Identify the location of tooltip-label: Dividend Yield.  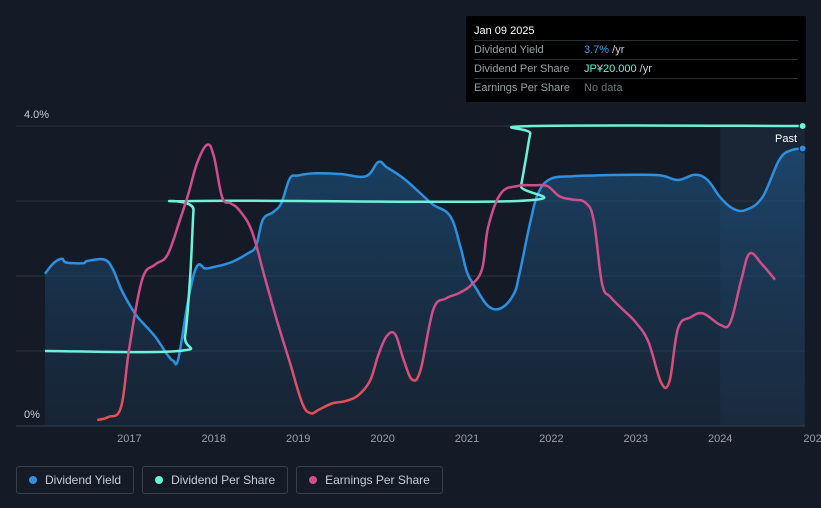
(509, 50).